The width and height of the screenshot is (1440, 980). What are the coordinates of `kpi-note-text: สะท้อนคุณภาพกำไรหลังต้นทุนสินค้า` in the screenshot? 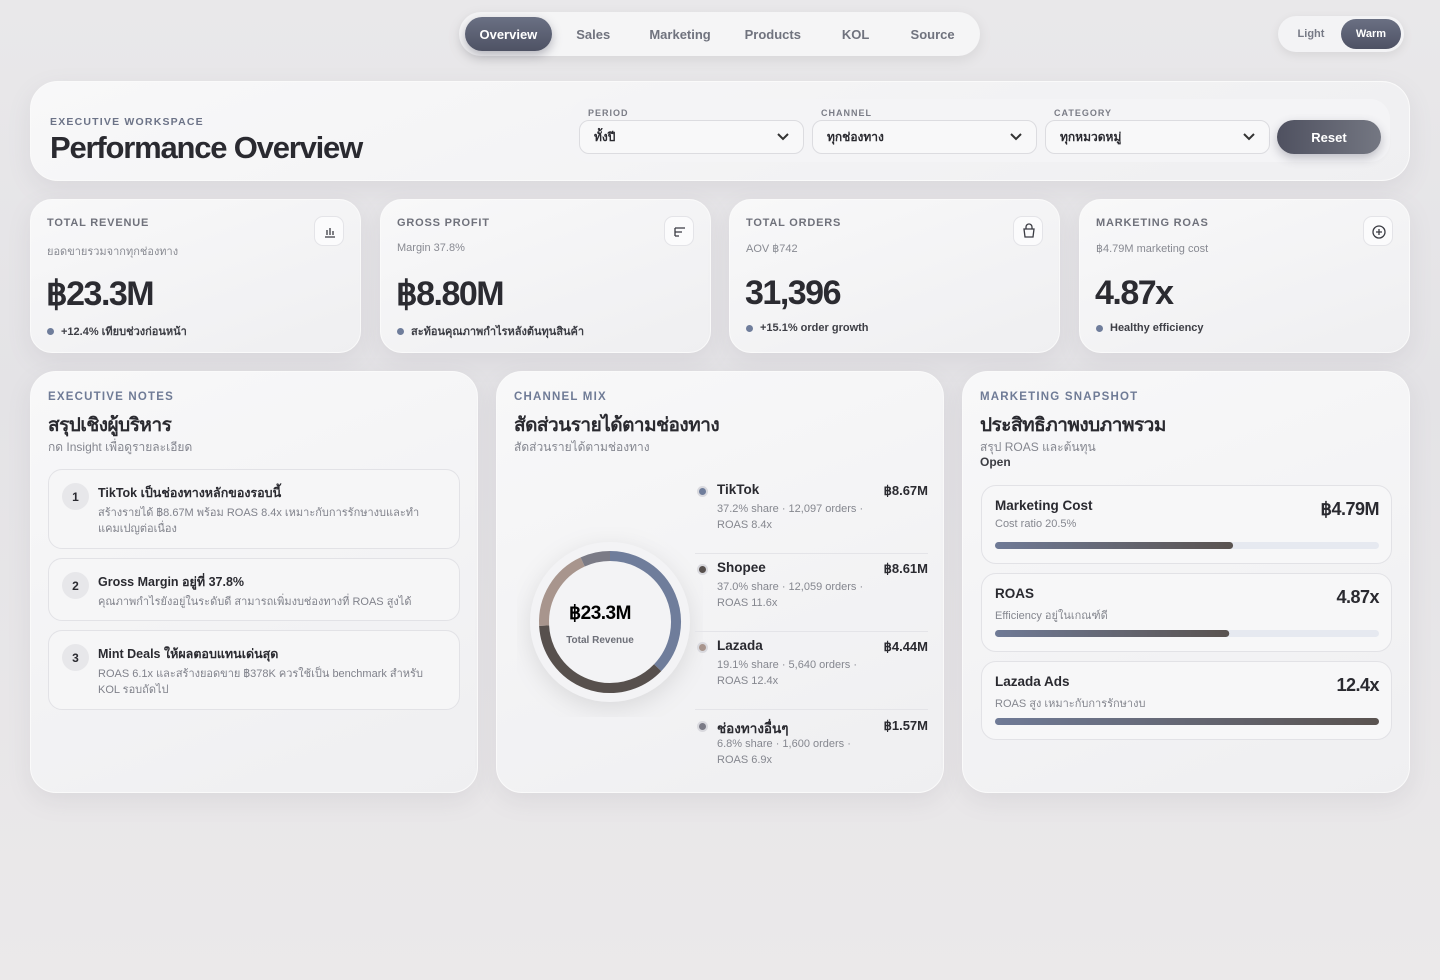 It's located at (498, 332).